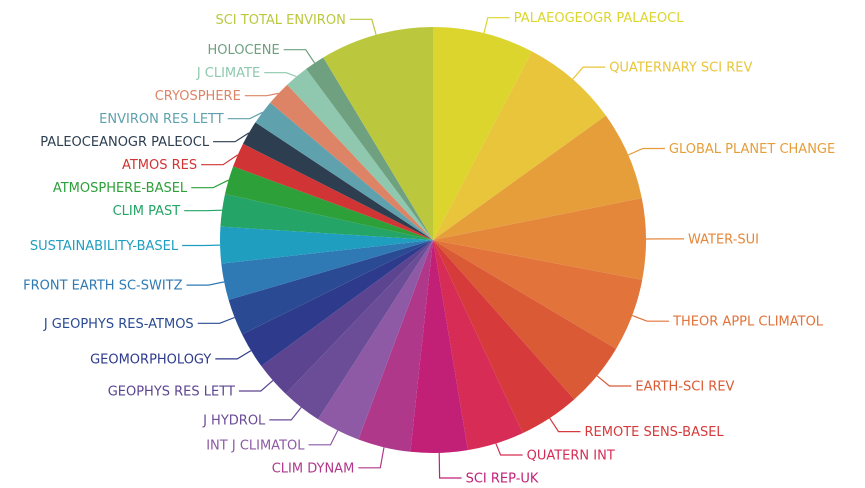  What do you see at coordinates (439, 347) in the screenshot?
I see `pie-slice-sci-rep-uk` at bounding box center [439, 347].